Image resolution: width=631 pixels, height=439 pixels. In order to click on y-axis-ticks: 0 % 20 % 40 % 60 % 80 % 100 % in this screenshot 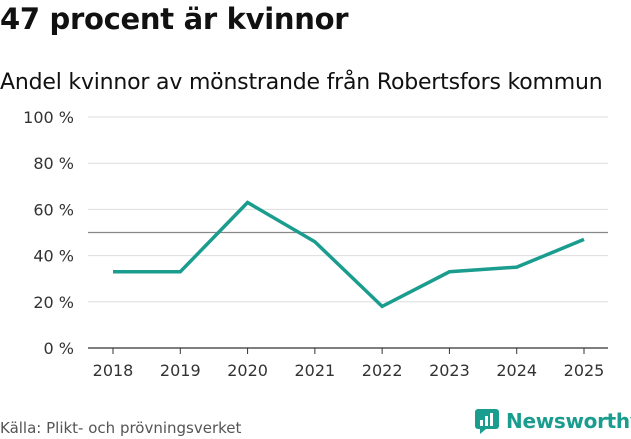, I will do `click(48, 233)`.